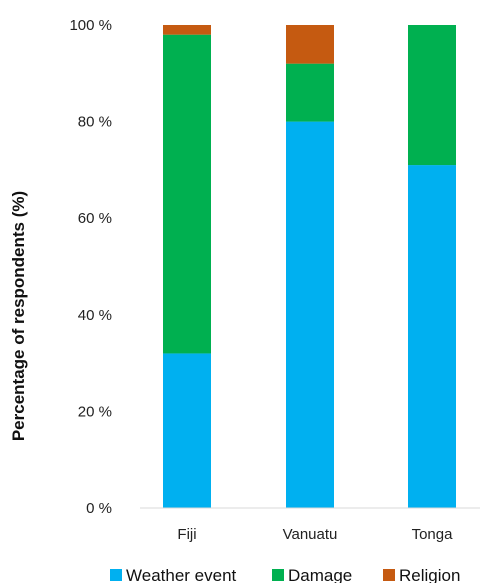 Image resolution: width=503 pixels, height=583 pixels. What do you see at coordinates (95, 411) in the screenshot?
I see `y-tick-label: 20 %` at bounding box center [95, 411].